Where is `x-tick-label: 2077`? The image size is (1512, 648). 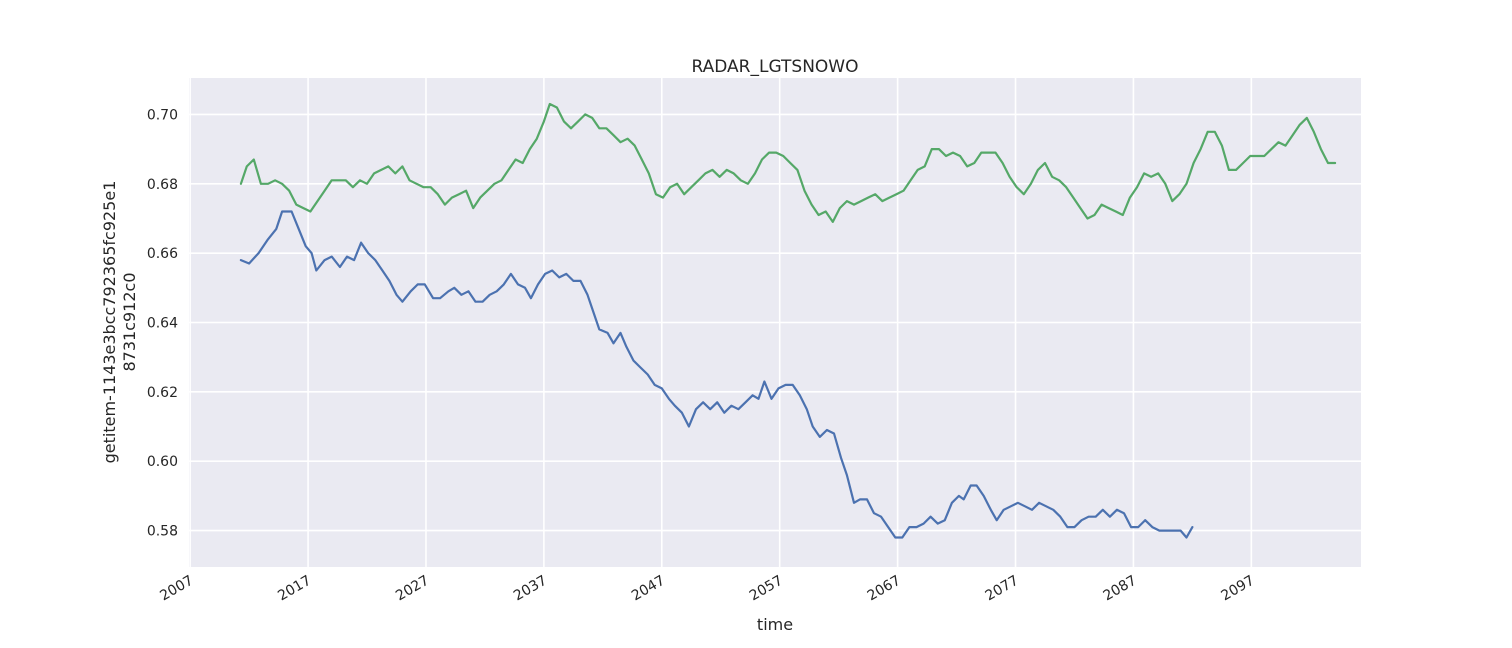
x-tick-label: 2077 is located at coordinates (1002, 589).